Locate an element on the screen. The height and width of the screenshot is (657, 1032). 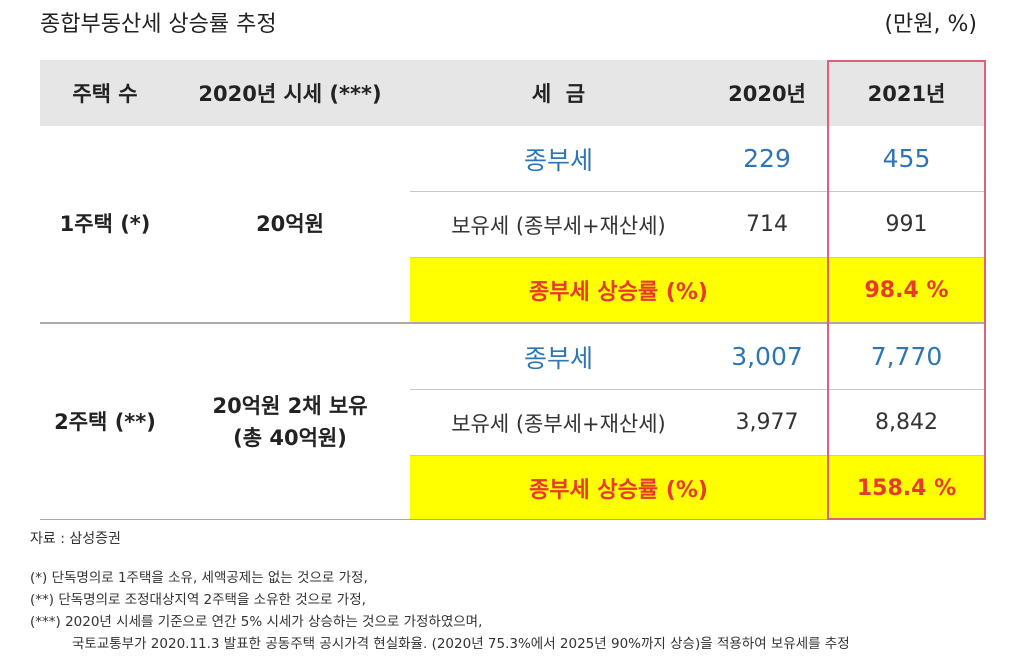
group1-rate-value: 98.4 % is located at coordinates (906, 290).